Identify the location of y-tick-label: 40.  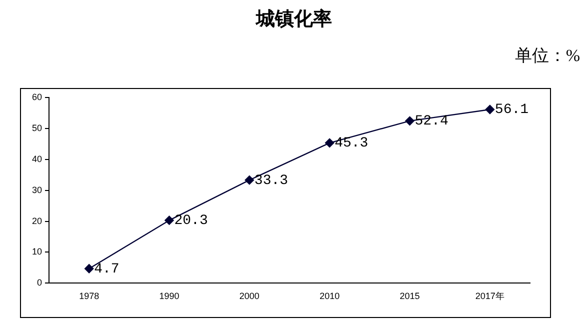
(37, 159).